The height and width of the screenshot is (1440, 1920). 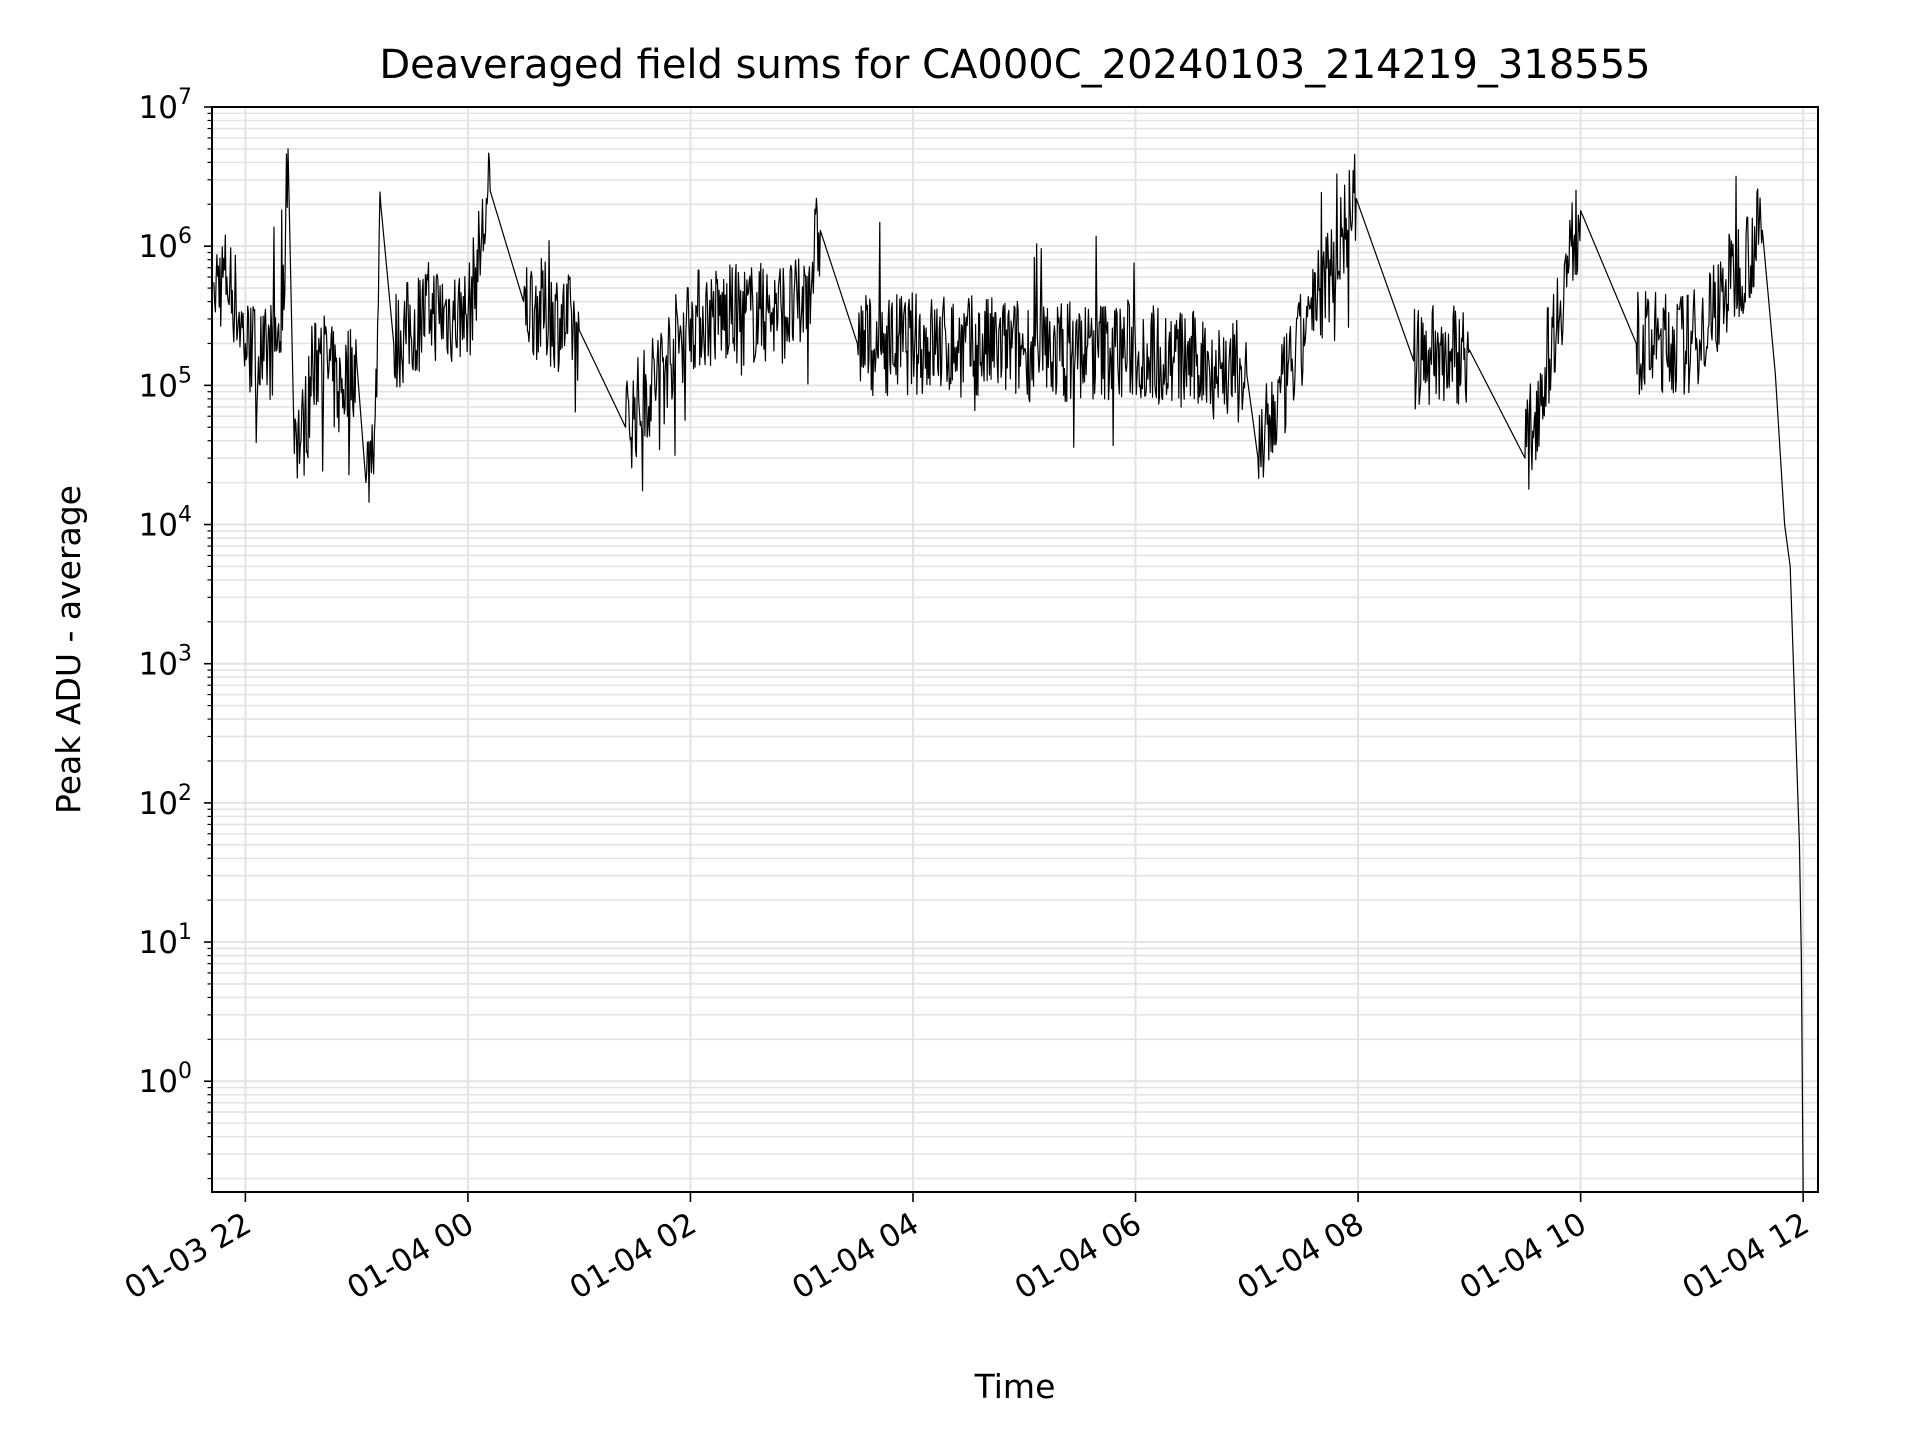 I want to click on y-tick-label: 10⁶, so click(x=165, y=244).